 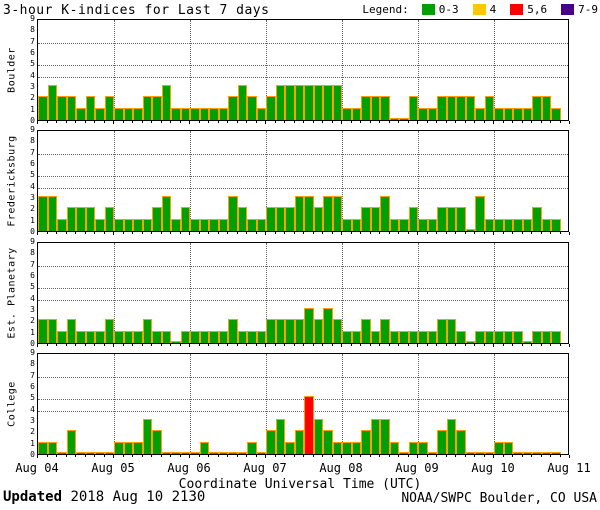 What do you see at coordinates (104, 497) in the screenshot?
I see `updated-text: Updated 2018 Aug 10 2130` at bounding box center [104, 497].